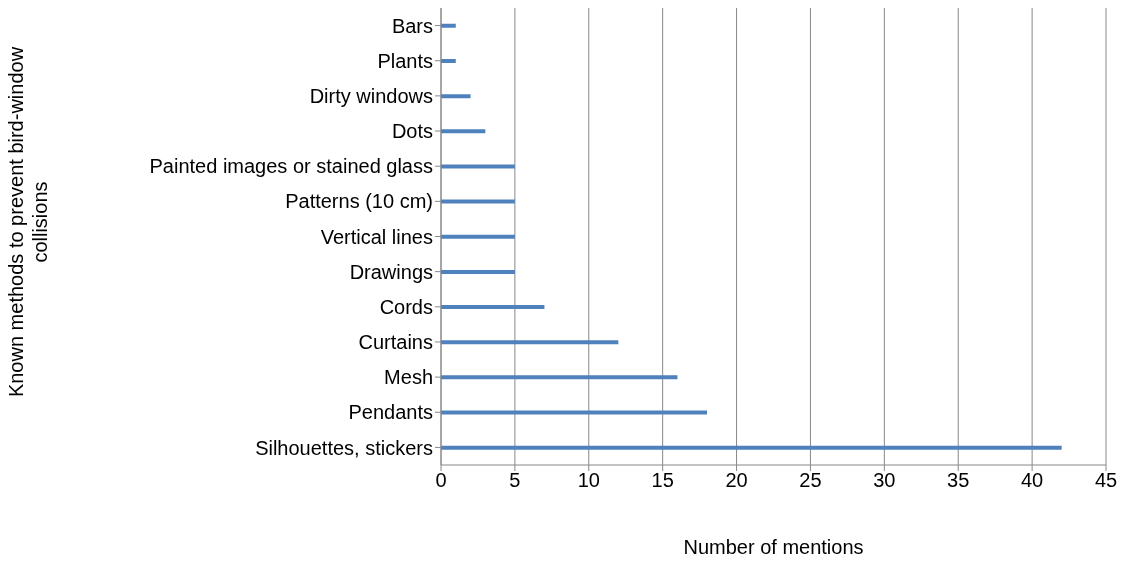 Image resolution: width=1127 pixels, height=562 pixels. What do you see at coordinates (390, 412) in the screenshot?
I see `y-tick-label: Pendants` at bounding box center [390, 412].